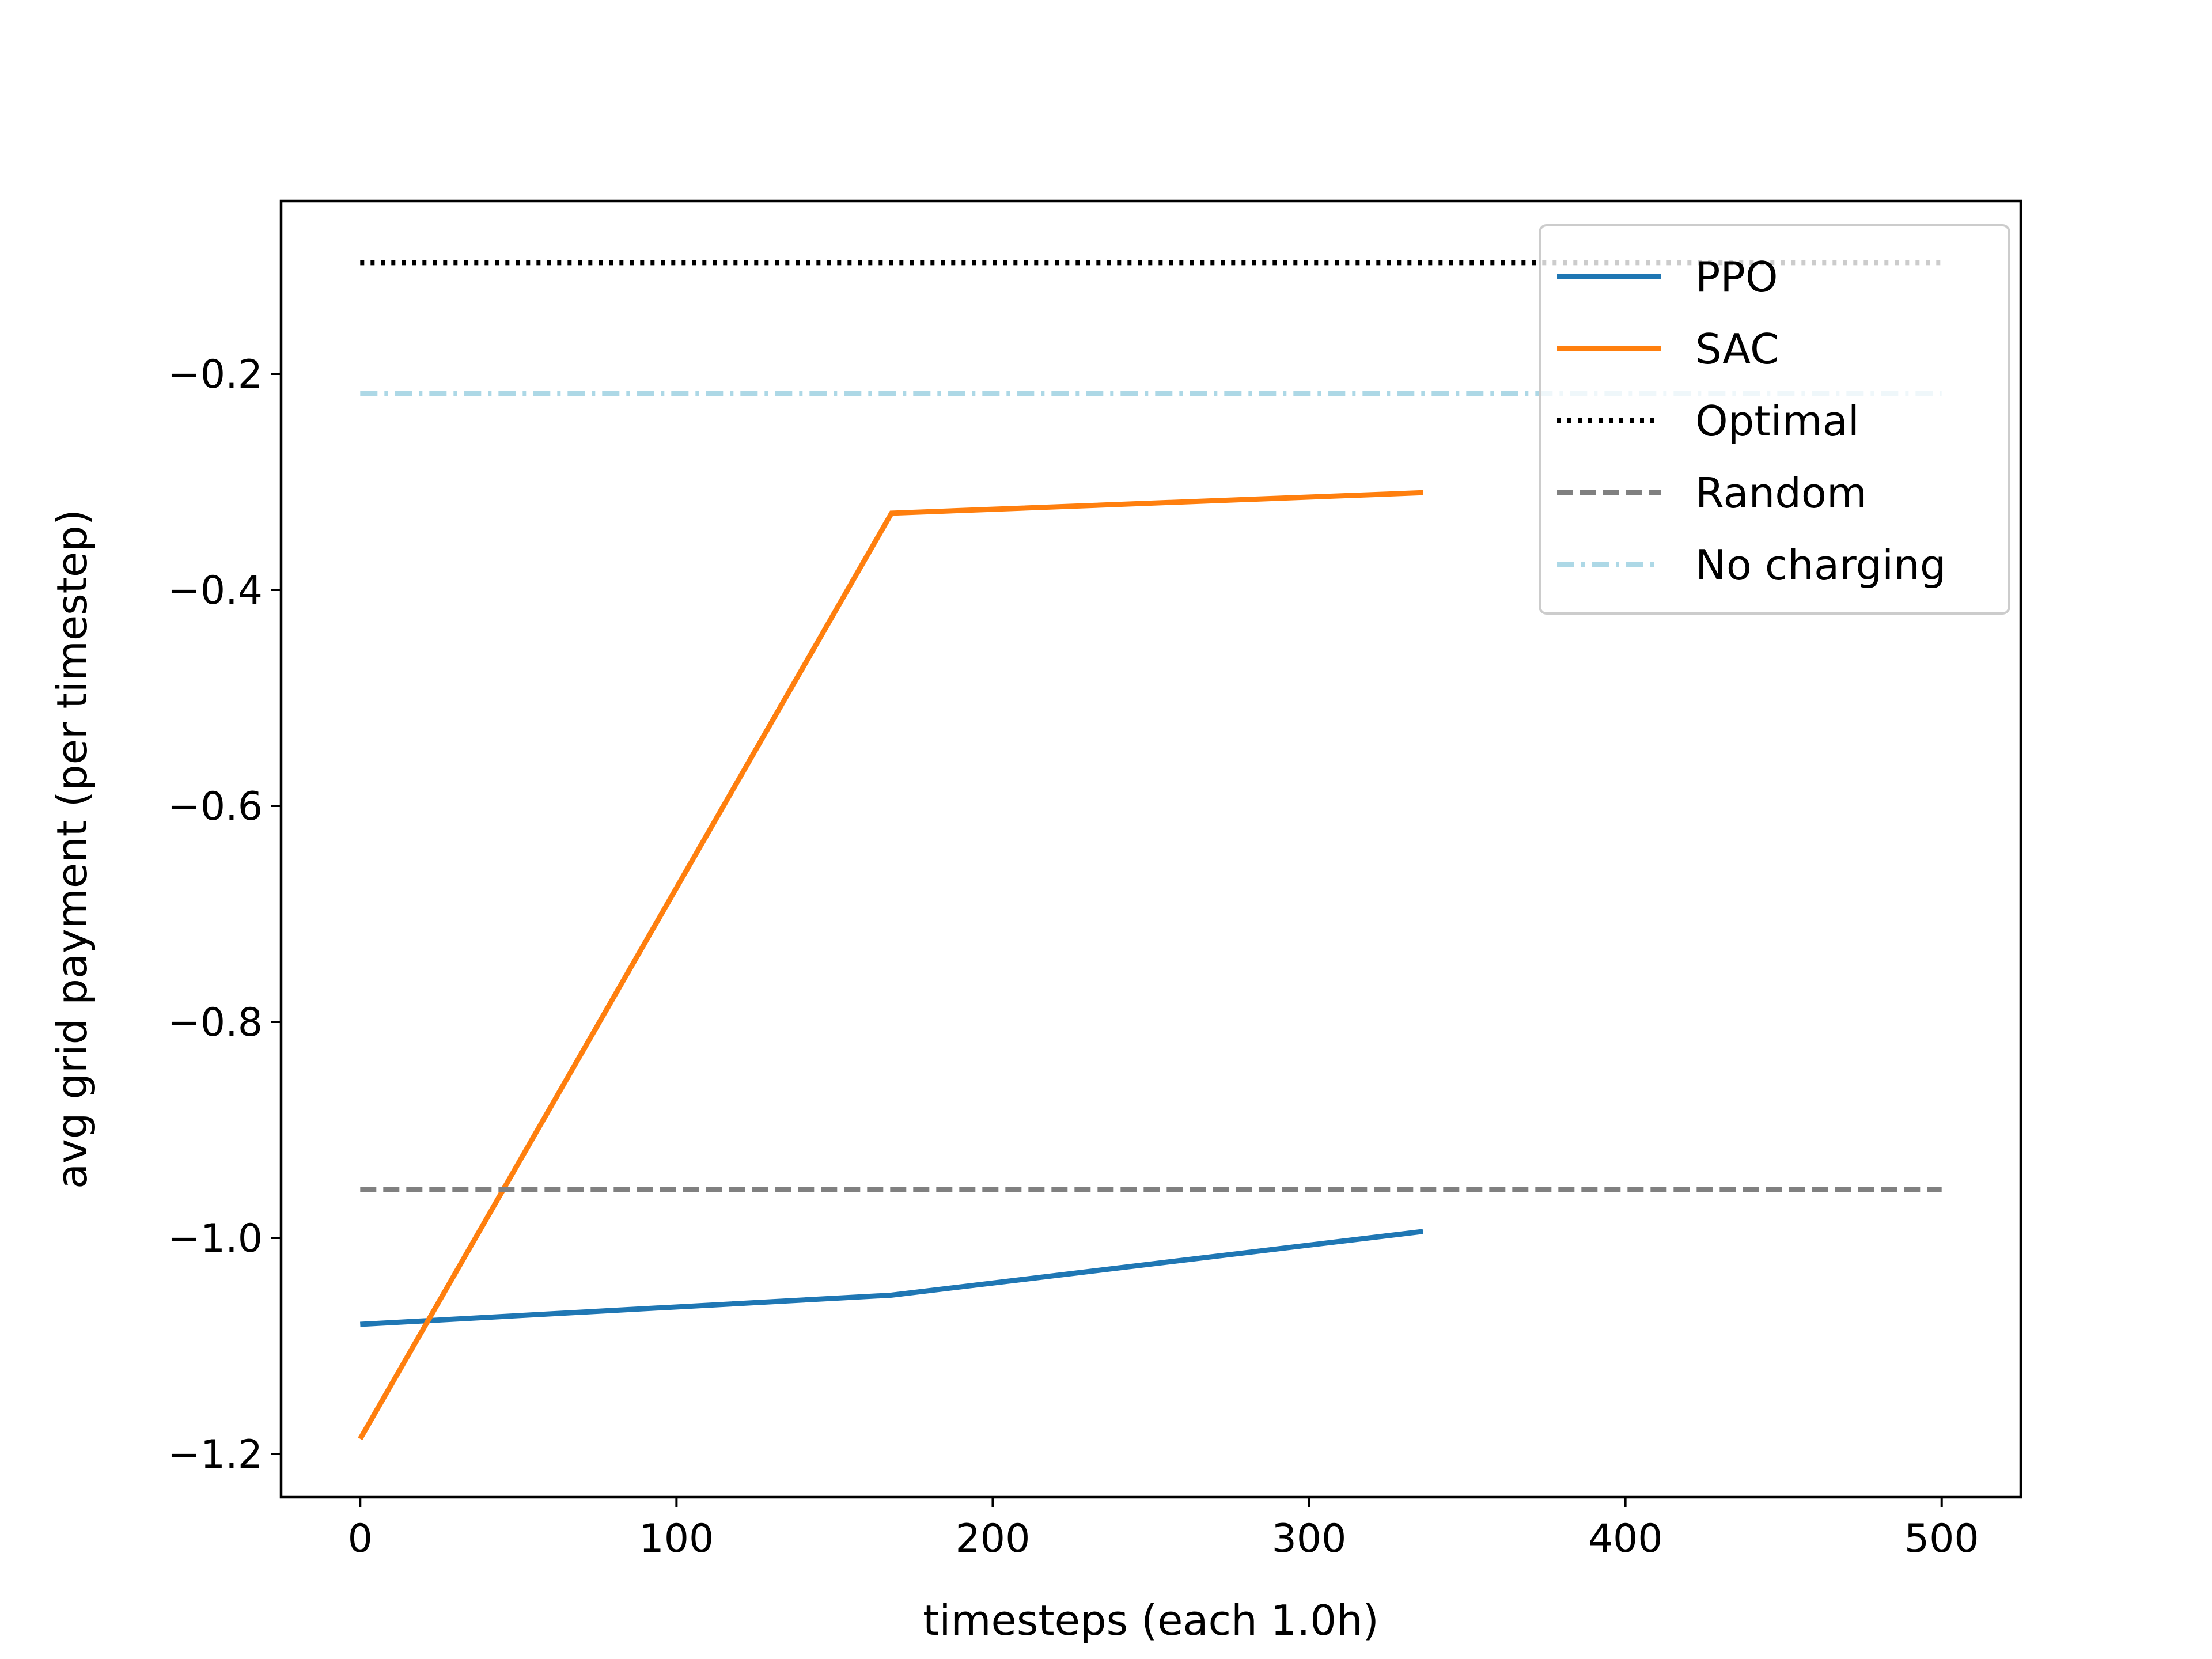 This screenshot has width=2212, height=1659. Describe the element at coordinates (360, 1539) in the screenshot. I see `x-tick-label: 0` at that location.